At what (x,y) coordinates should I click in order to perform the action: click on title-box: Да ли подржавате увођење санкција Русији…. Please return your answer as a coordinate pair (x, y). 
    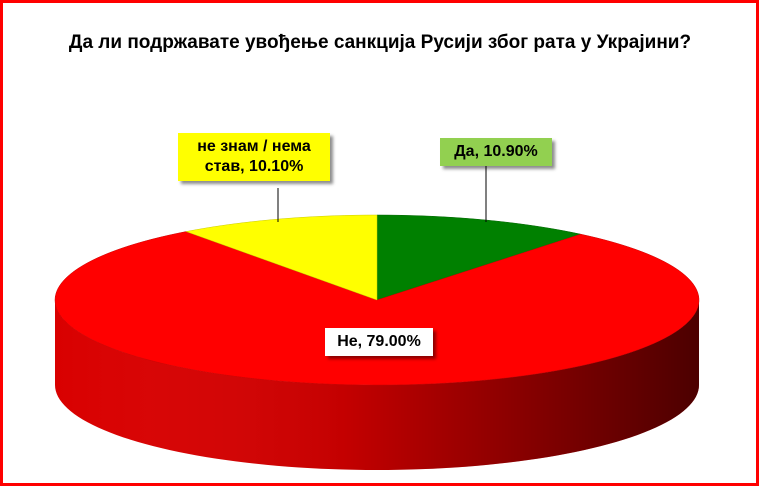
    Looking at the image, I should click on (380, 42).